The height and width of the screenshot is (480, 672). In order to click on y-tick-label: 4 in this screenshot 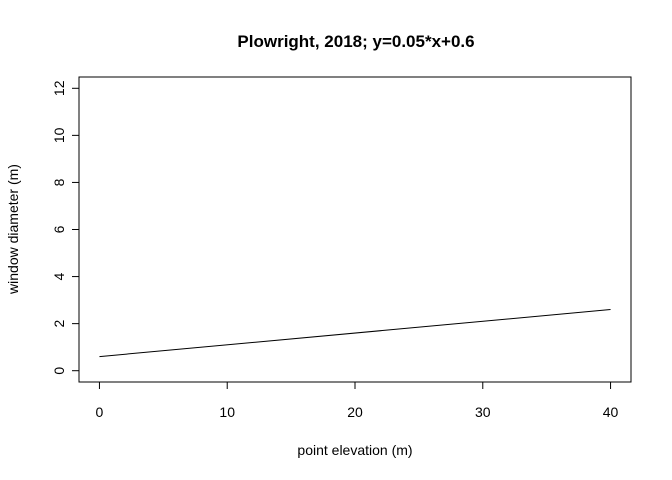, I will do `click(59, 276)`.